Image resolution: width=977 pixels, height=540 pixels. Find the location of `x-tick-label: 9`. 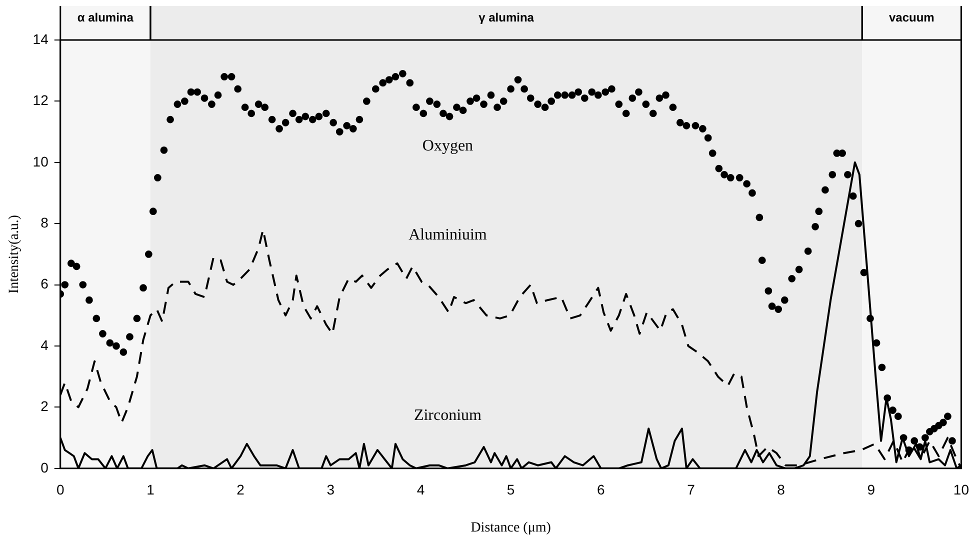

x-tick-label: 9 is located at coordinates (871, 490).